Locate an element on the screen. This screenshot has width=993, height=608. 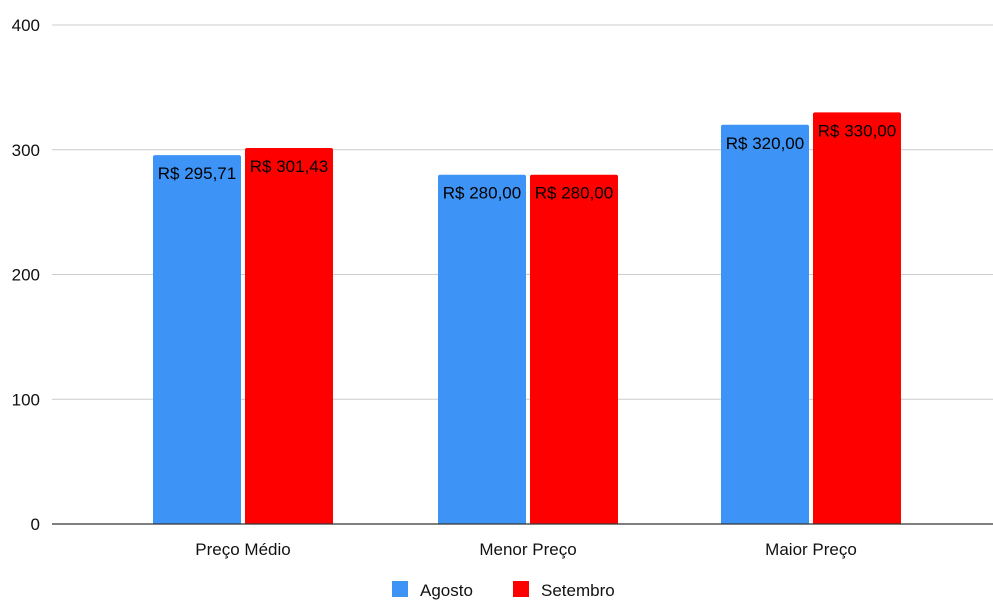
x-category-label: Maior Preço is located at coordinates (811, 549).